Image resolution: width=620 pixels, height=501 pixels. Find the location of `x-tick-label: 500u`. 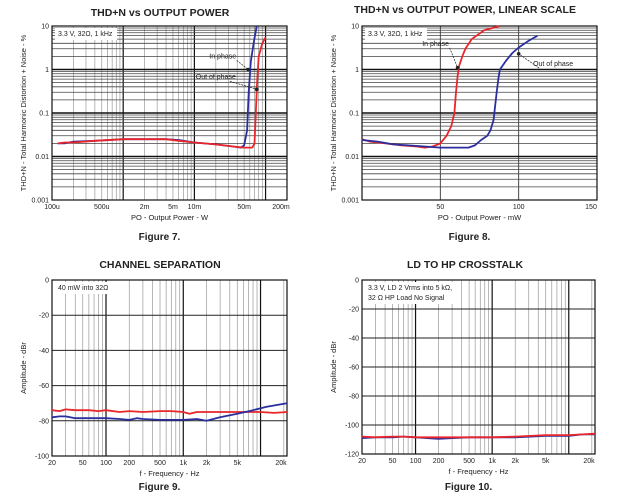

x-tick-label: 500u is located at coordinates (102, 207).